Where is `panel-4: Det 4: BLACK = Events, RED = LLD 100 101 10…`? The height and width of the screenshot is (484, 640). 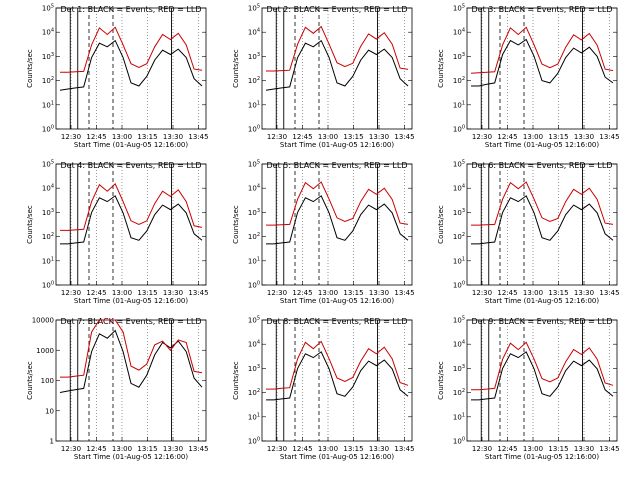 panel-4: Det 4: BLACK = Events, RED = LLD 100 101 10… is located at coordinates (117, 233).